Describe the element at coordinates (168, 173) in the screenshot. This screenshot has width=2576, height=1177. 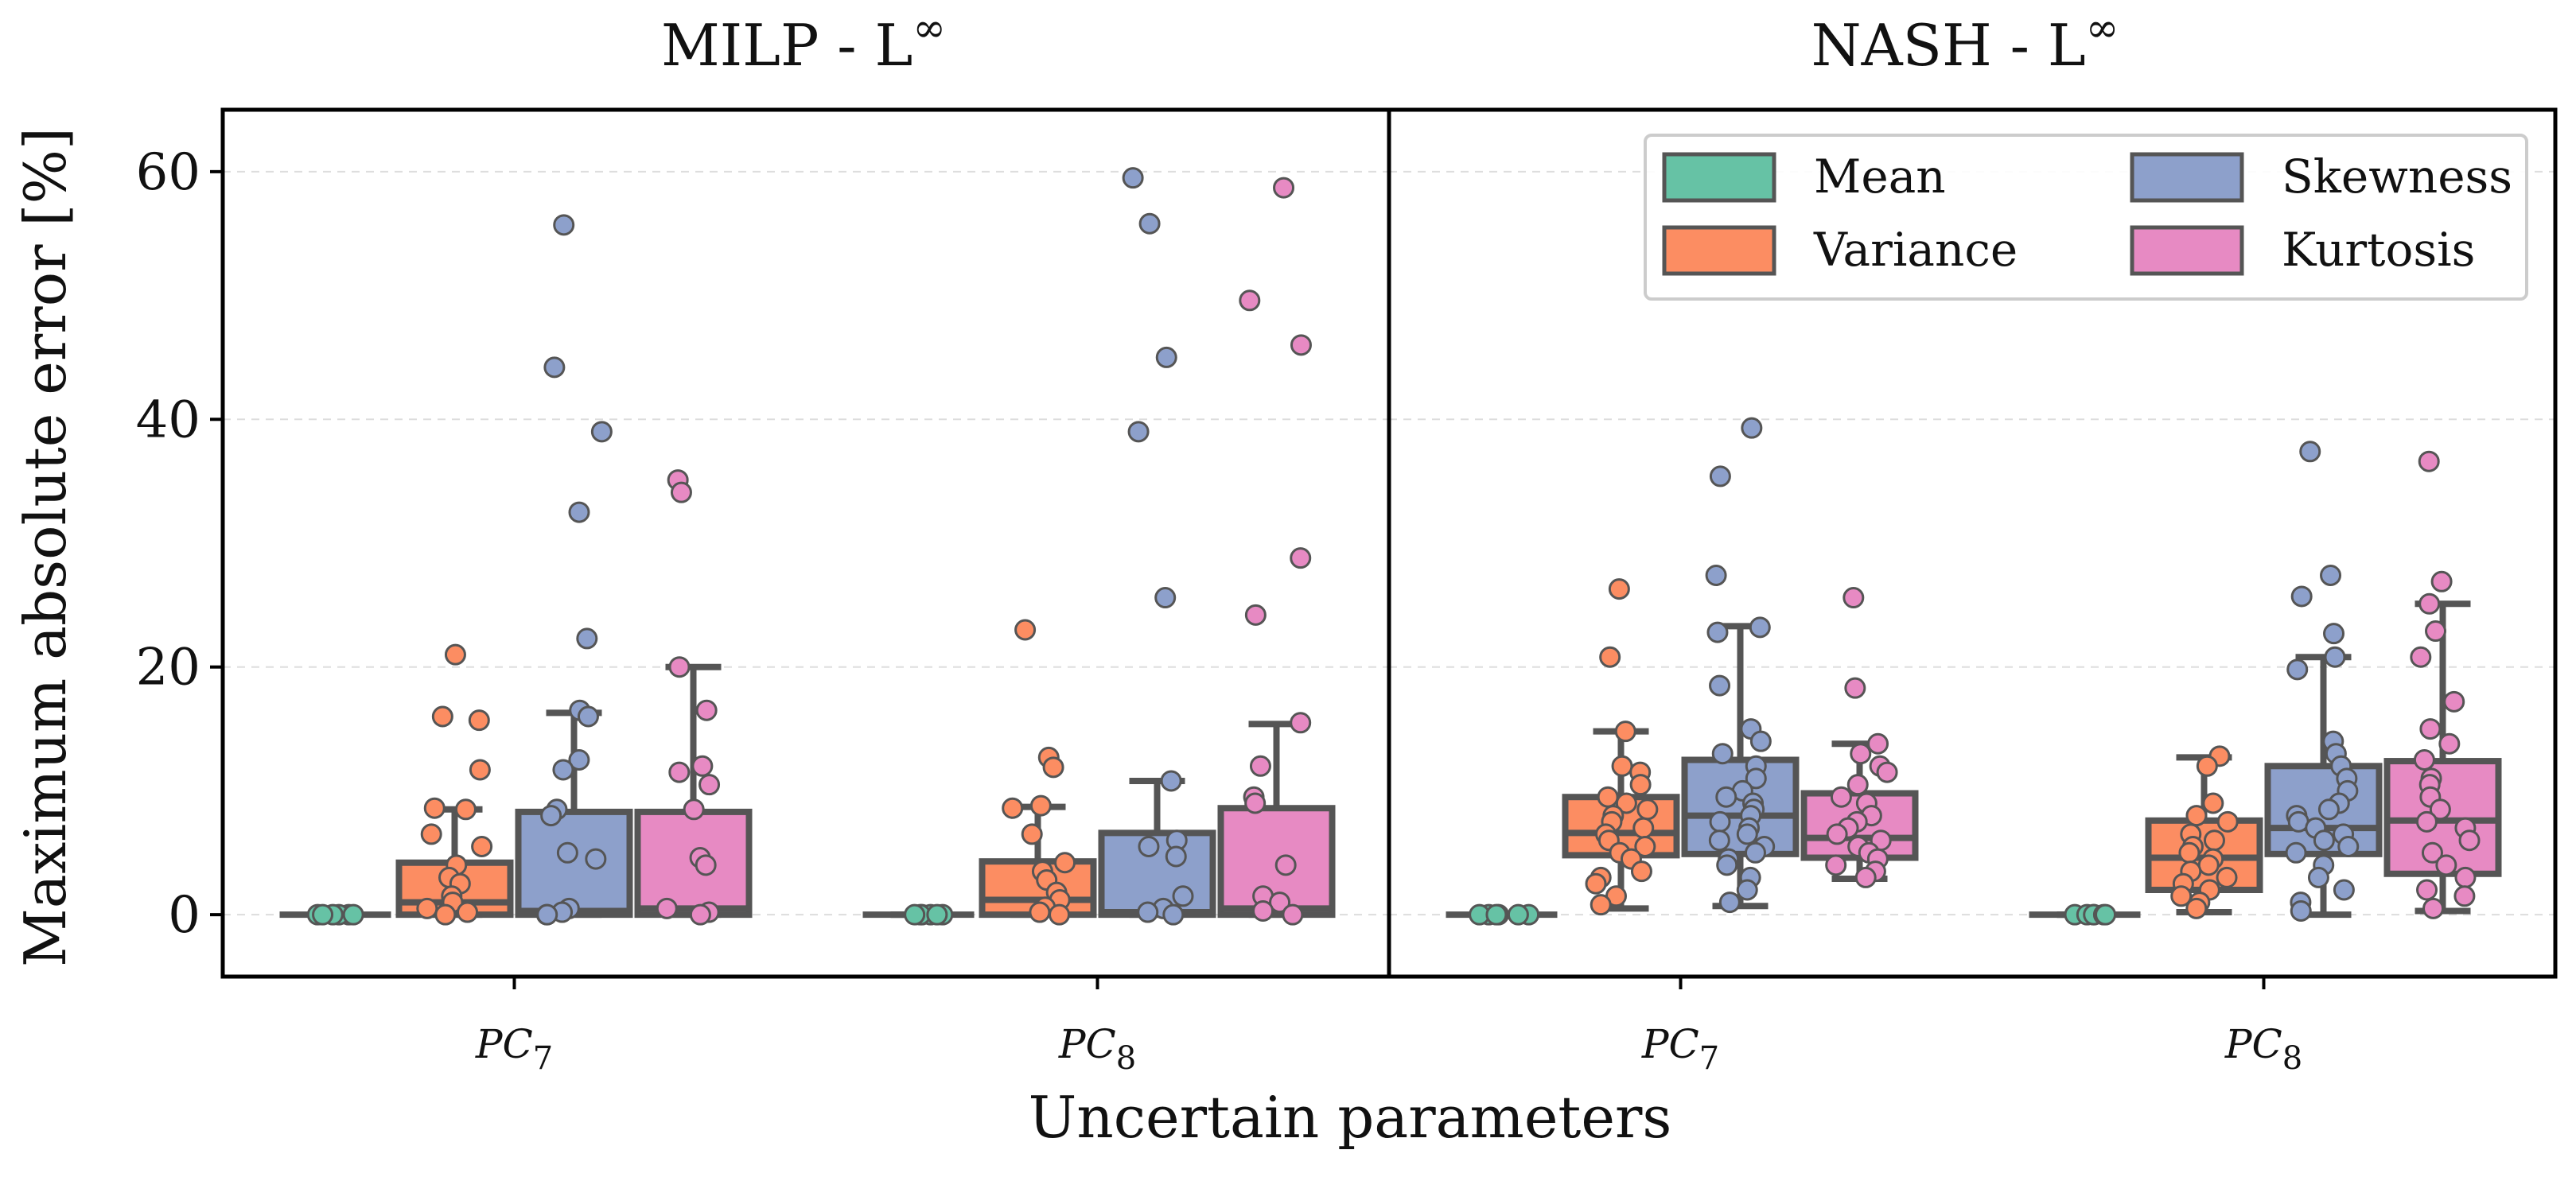
I see `y-tick-label: 60` at that location.